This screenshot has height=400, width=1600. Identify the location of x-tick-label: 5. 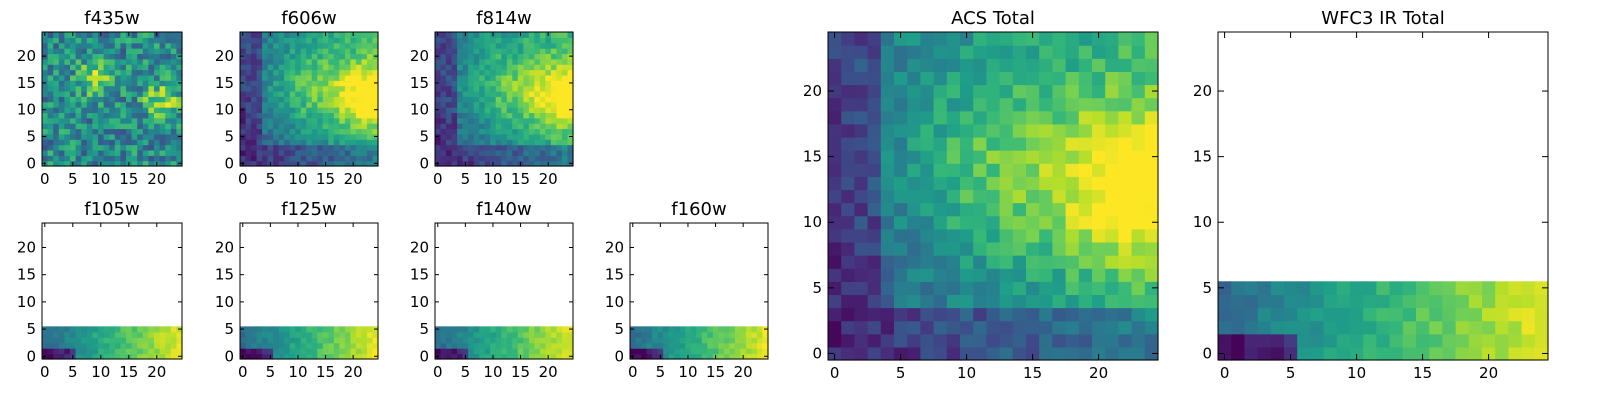
(271, 372).